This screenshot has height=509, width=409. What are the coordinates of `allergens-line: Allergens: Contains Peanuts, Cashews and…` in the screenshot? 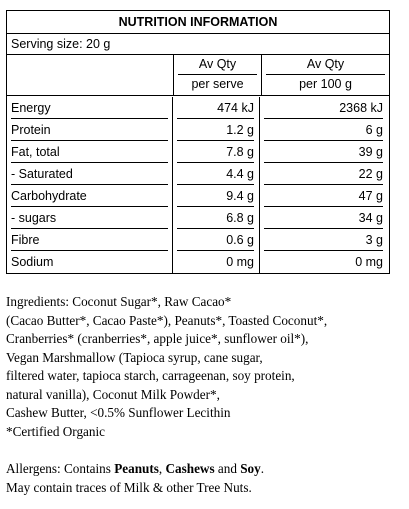 It's located at (205, 469).